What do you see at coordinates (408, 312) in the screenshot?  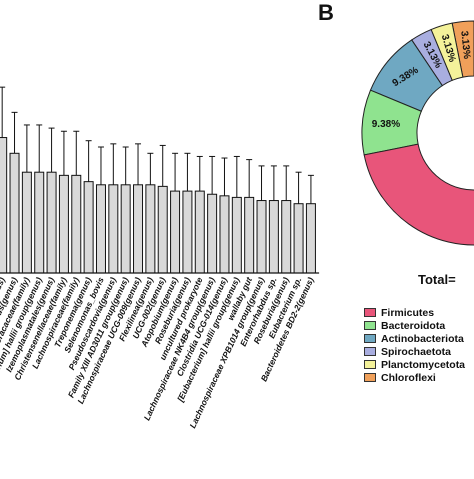 I see `legend-label: Firmicutes` at bounding box center [408, 312].